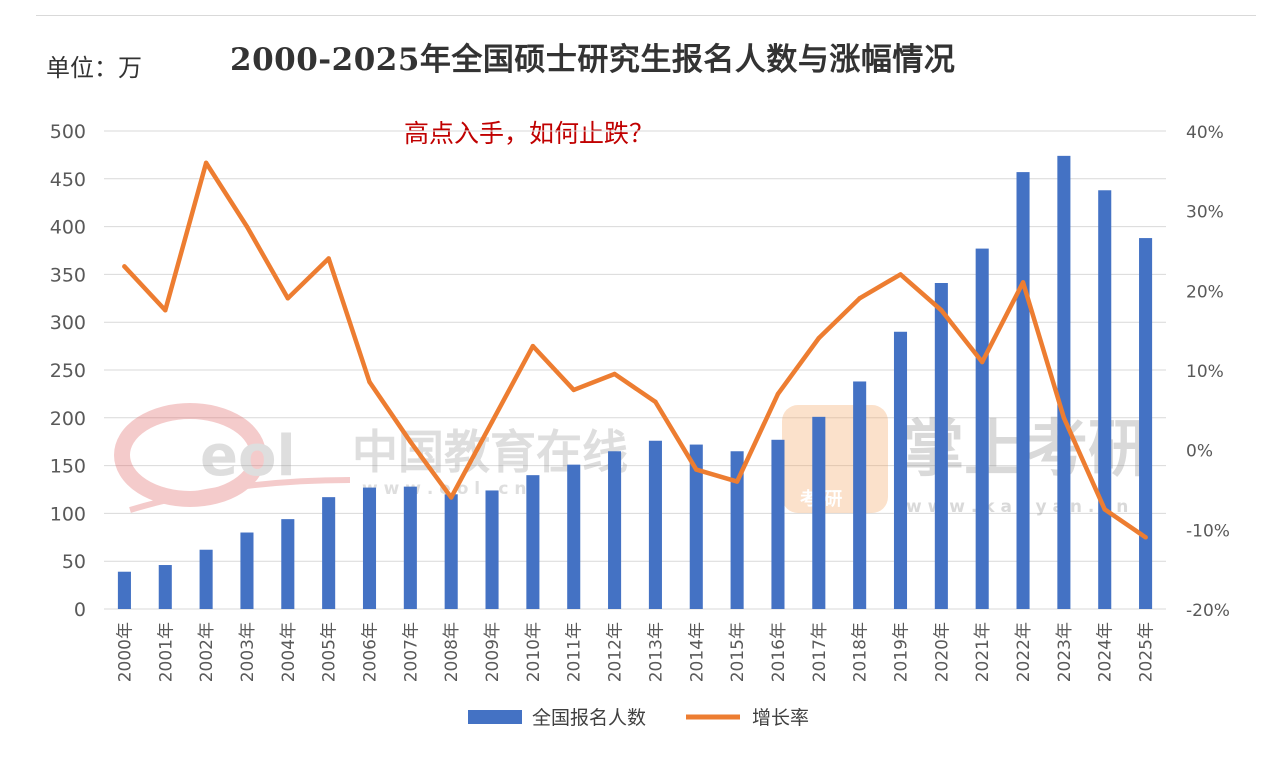  Describe the element at coordinates (166, 652) in the screenshot. I see `x-tick-label: 2001年` at that location.